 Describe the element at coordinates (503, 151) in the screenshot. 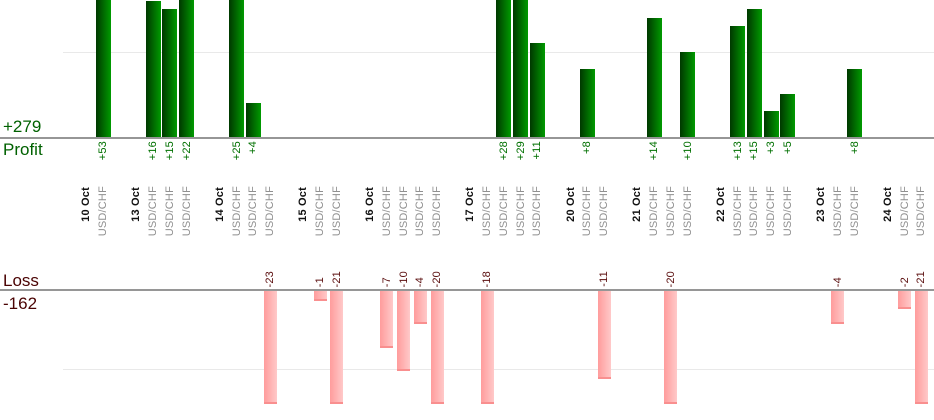

I see `profit-value-label: +28` at that location.